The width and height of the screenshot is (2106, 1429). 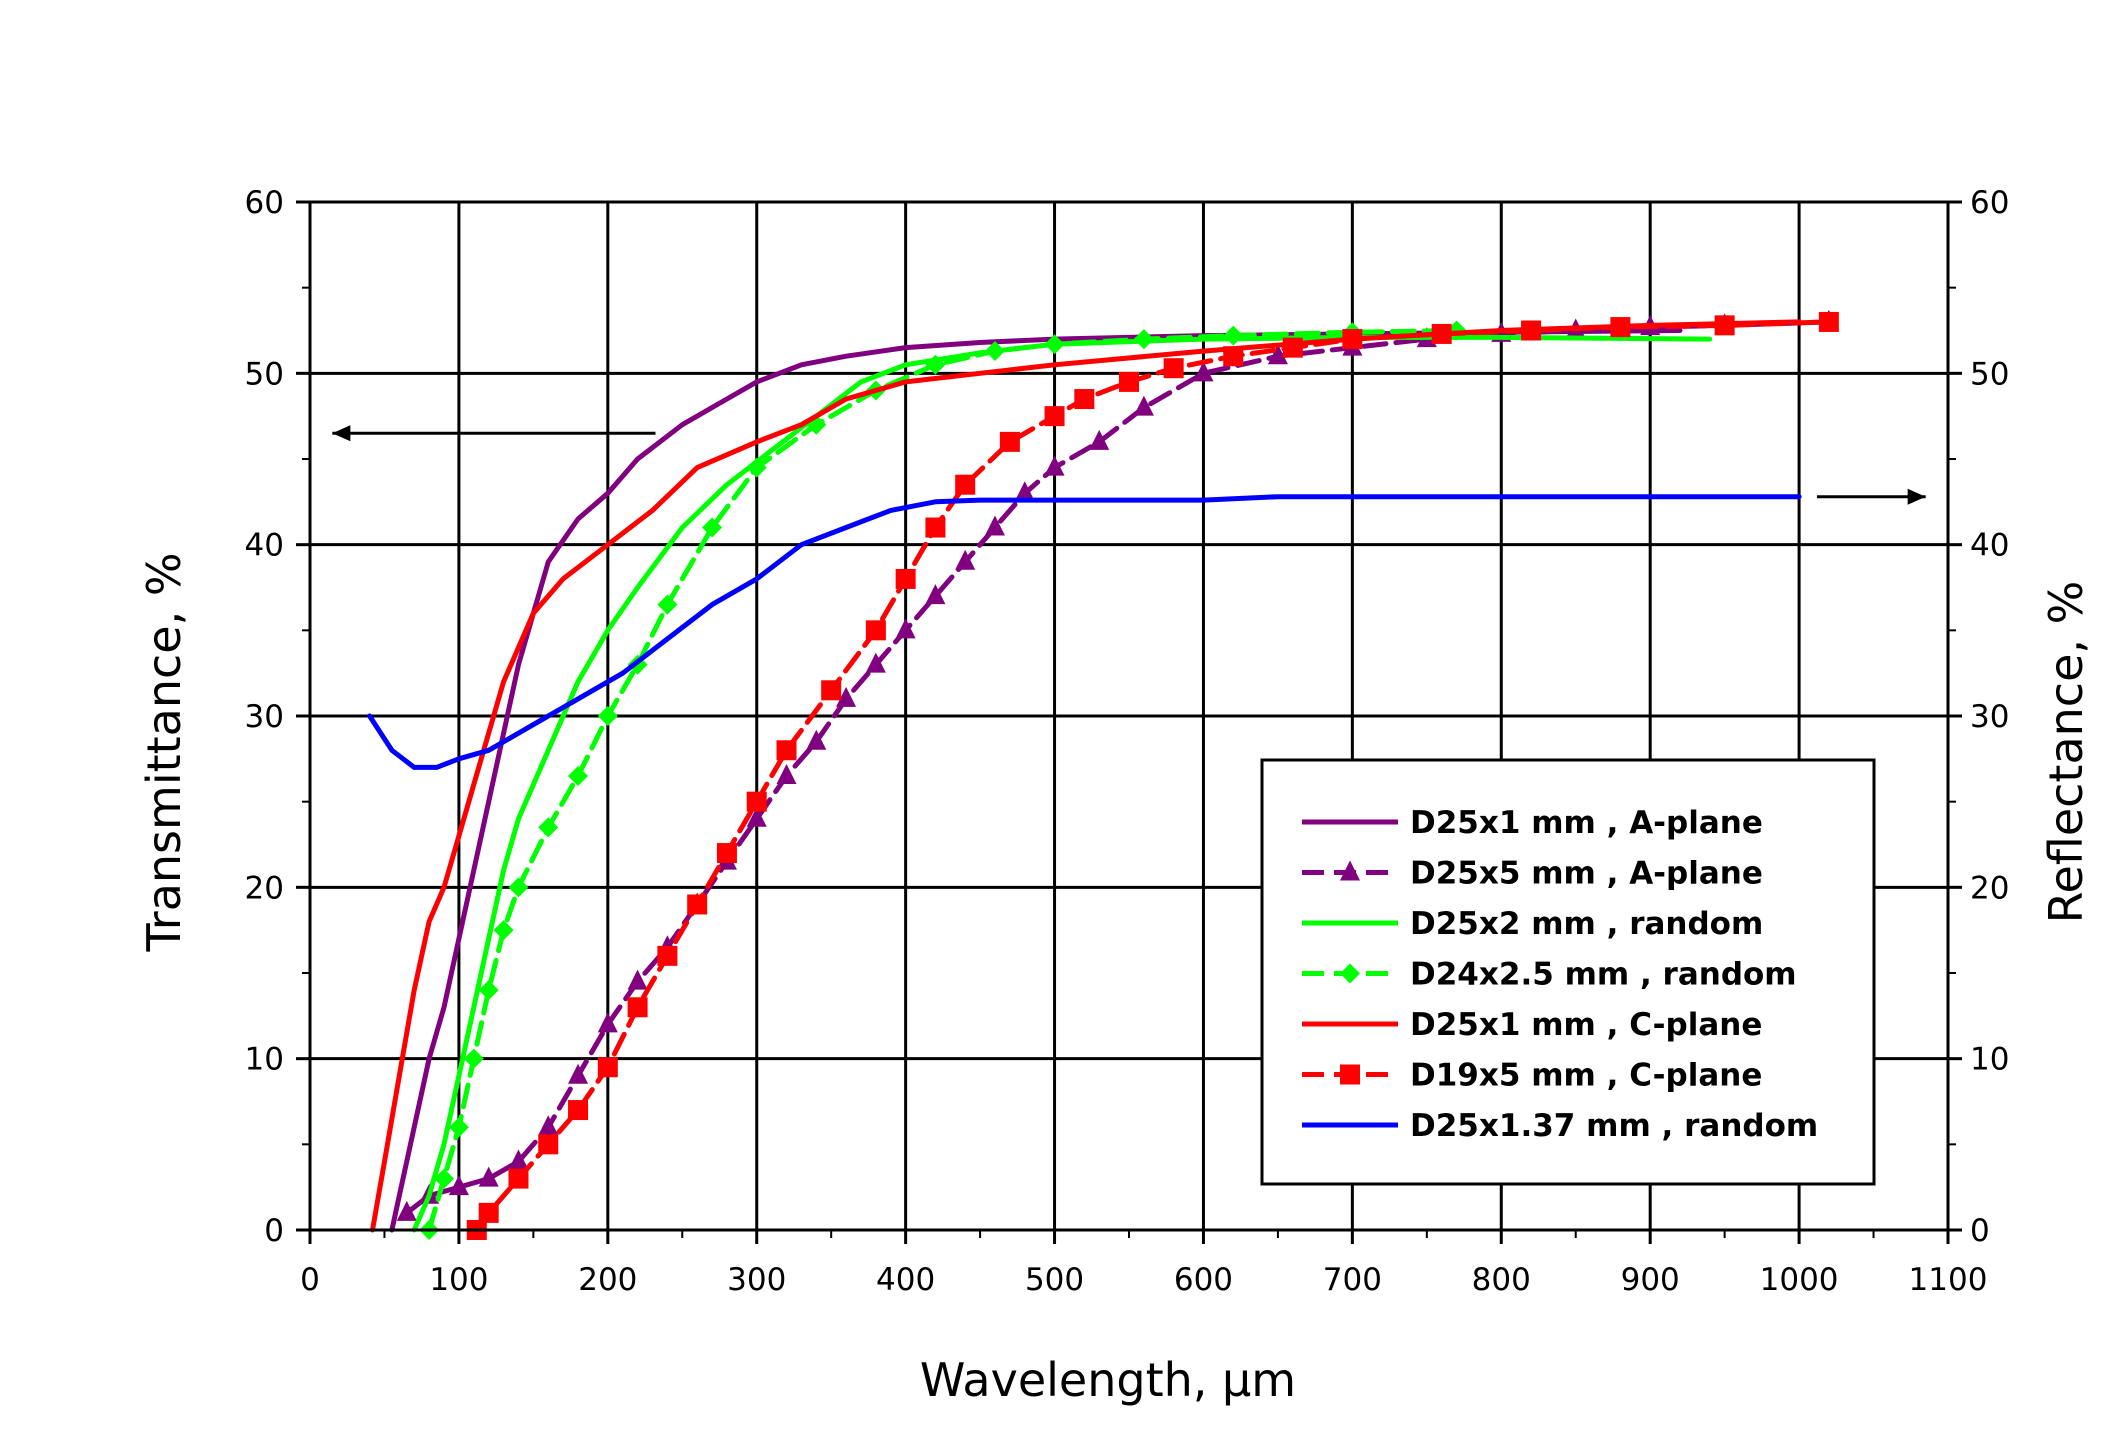 What do you see at coordinates (164, 752) in the screenshot?
I see `y-axis-title: Transmittance, %` at bounding box center [164, 752].